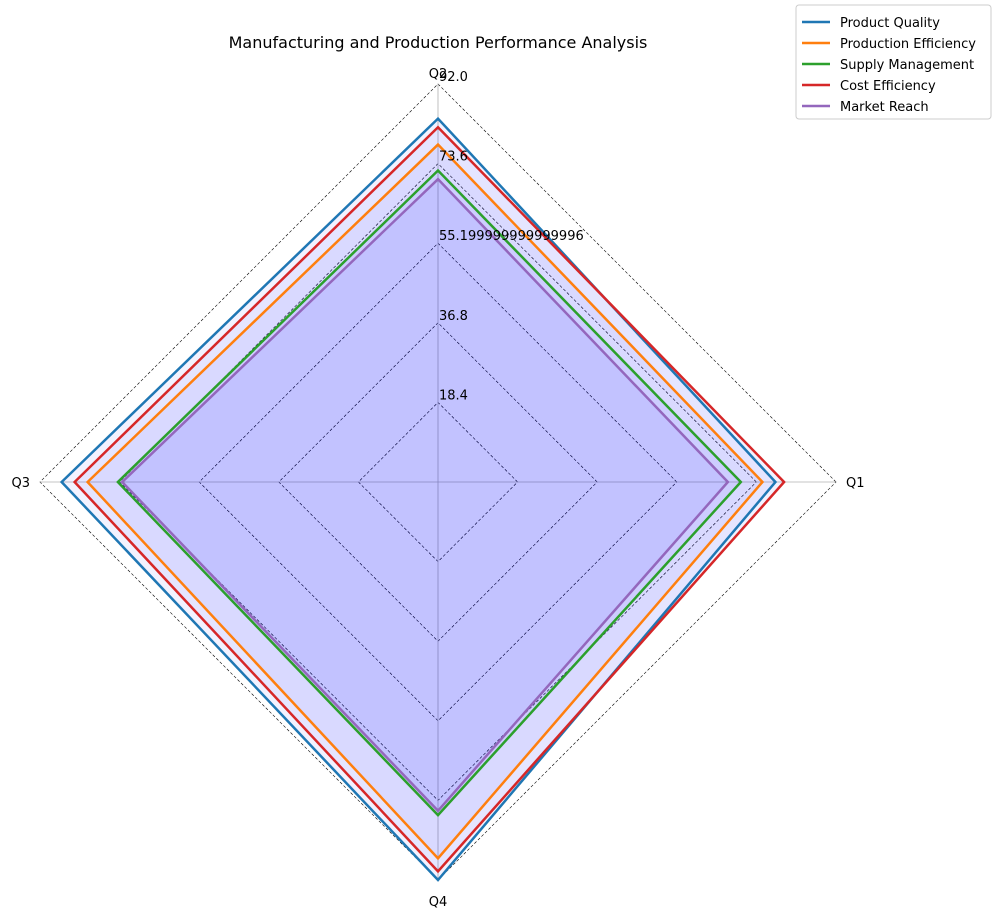 The height and width of the screenshot is (918, 1000). What do you see at coordinates (438, 902) in the screenshot?
I see `axis-label-q4: Q4` at bounding box center [438, 902].